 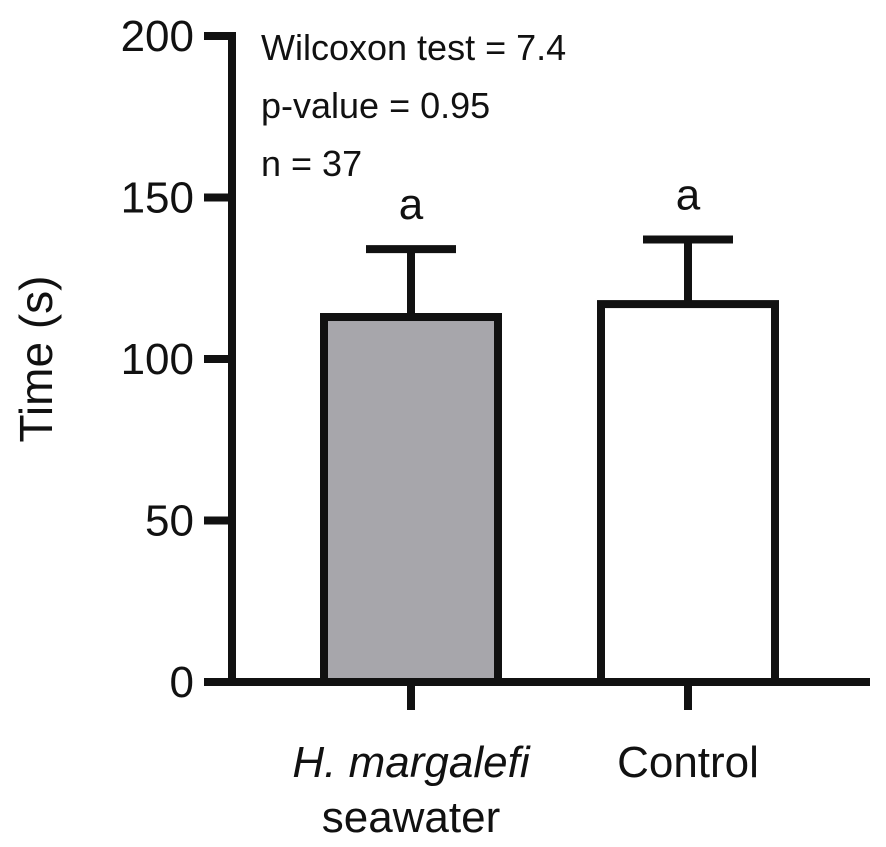 What do you see at coordinates (411, 762) in the screenshot?
I see `x-category-label: H. margalefi` at bounding box center [411, 762].